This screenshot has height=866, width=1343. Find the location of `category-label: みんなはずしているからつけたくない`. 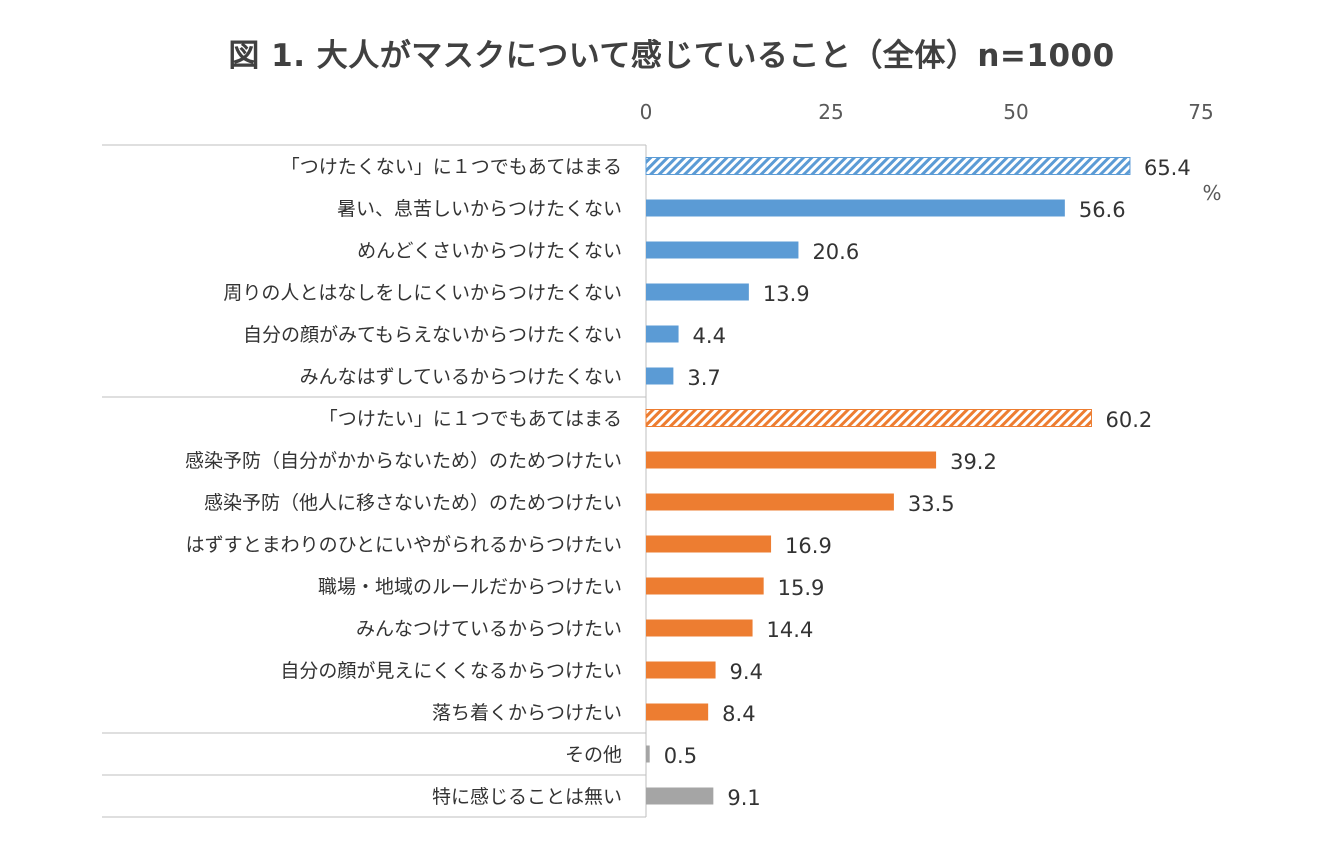

category-label: みんなはずしているからつけたくない is located at coordinates (461, 377).